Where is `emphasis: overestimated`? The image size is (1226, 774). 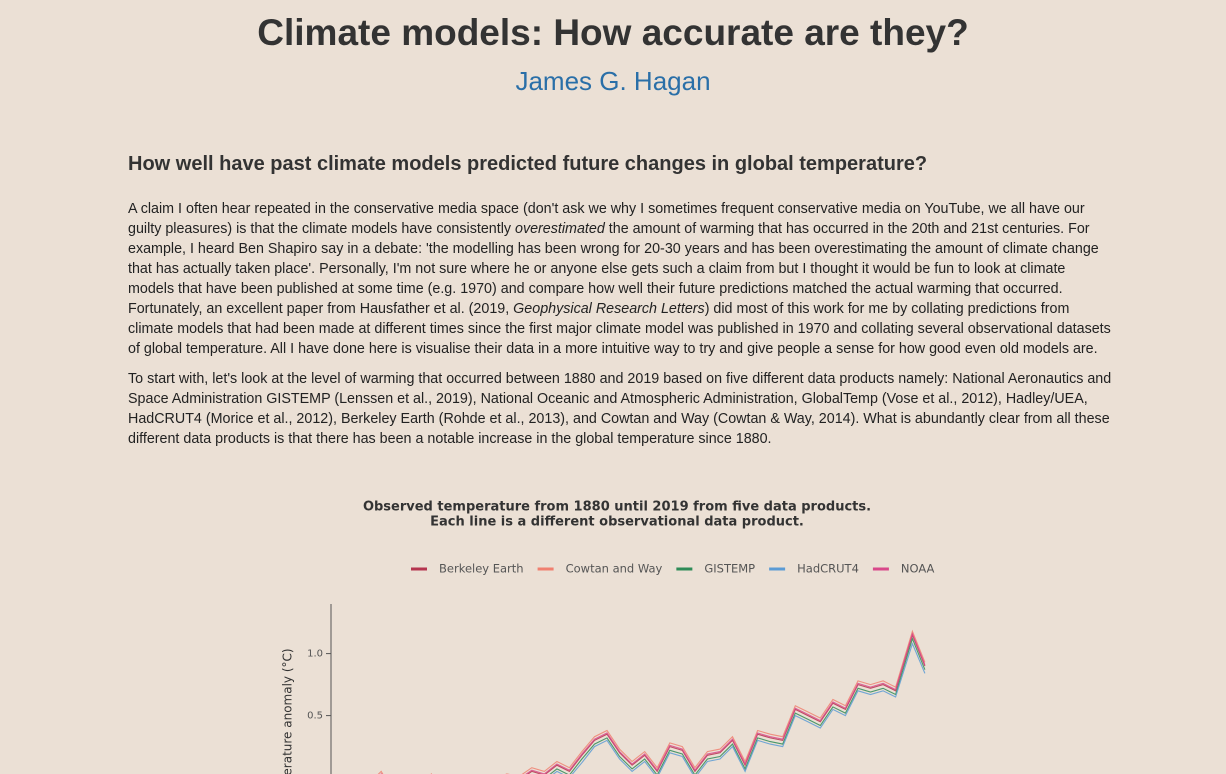 emphasis: overestimated is located at coordinates (560, 229).